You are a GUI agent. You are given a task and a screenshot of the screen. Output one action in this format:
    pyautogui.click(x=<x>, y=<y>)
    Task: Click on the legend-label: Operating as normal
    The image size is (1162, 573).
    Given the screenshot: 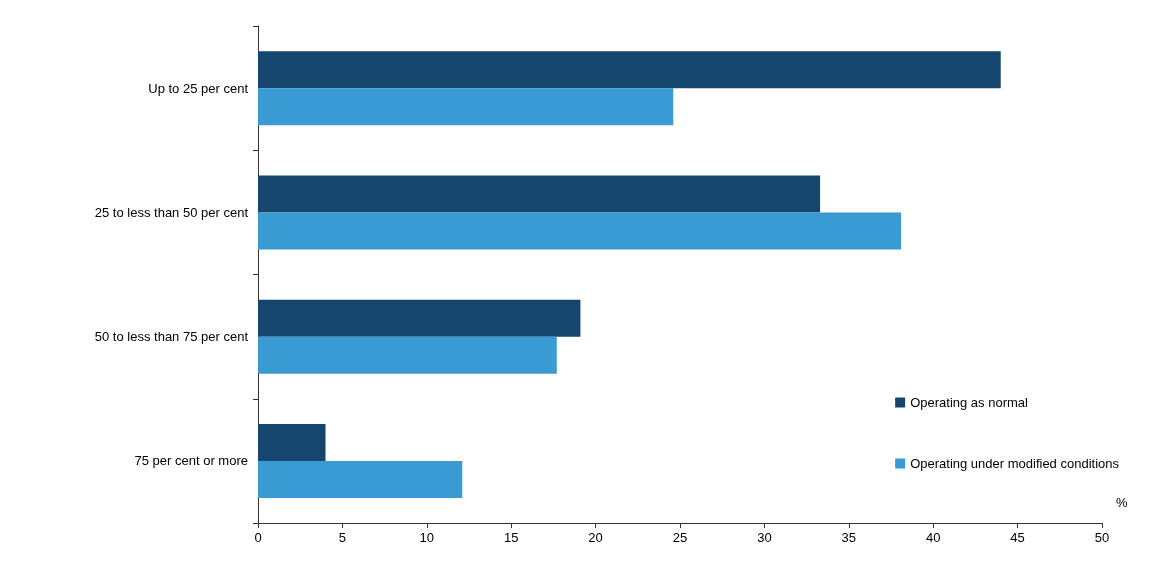 What is the action you would take?
    pyautogui.click(x=969, y=402)
    